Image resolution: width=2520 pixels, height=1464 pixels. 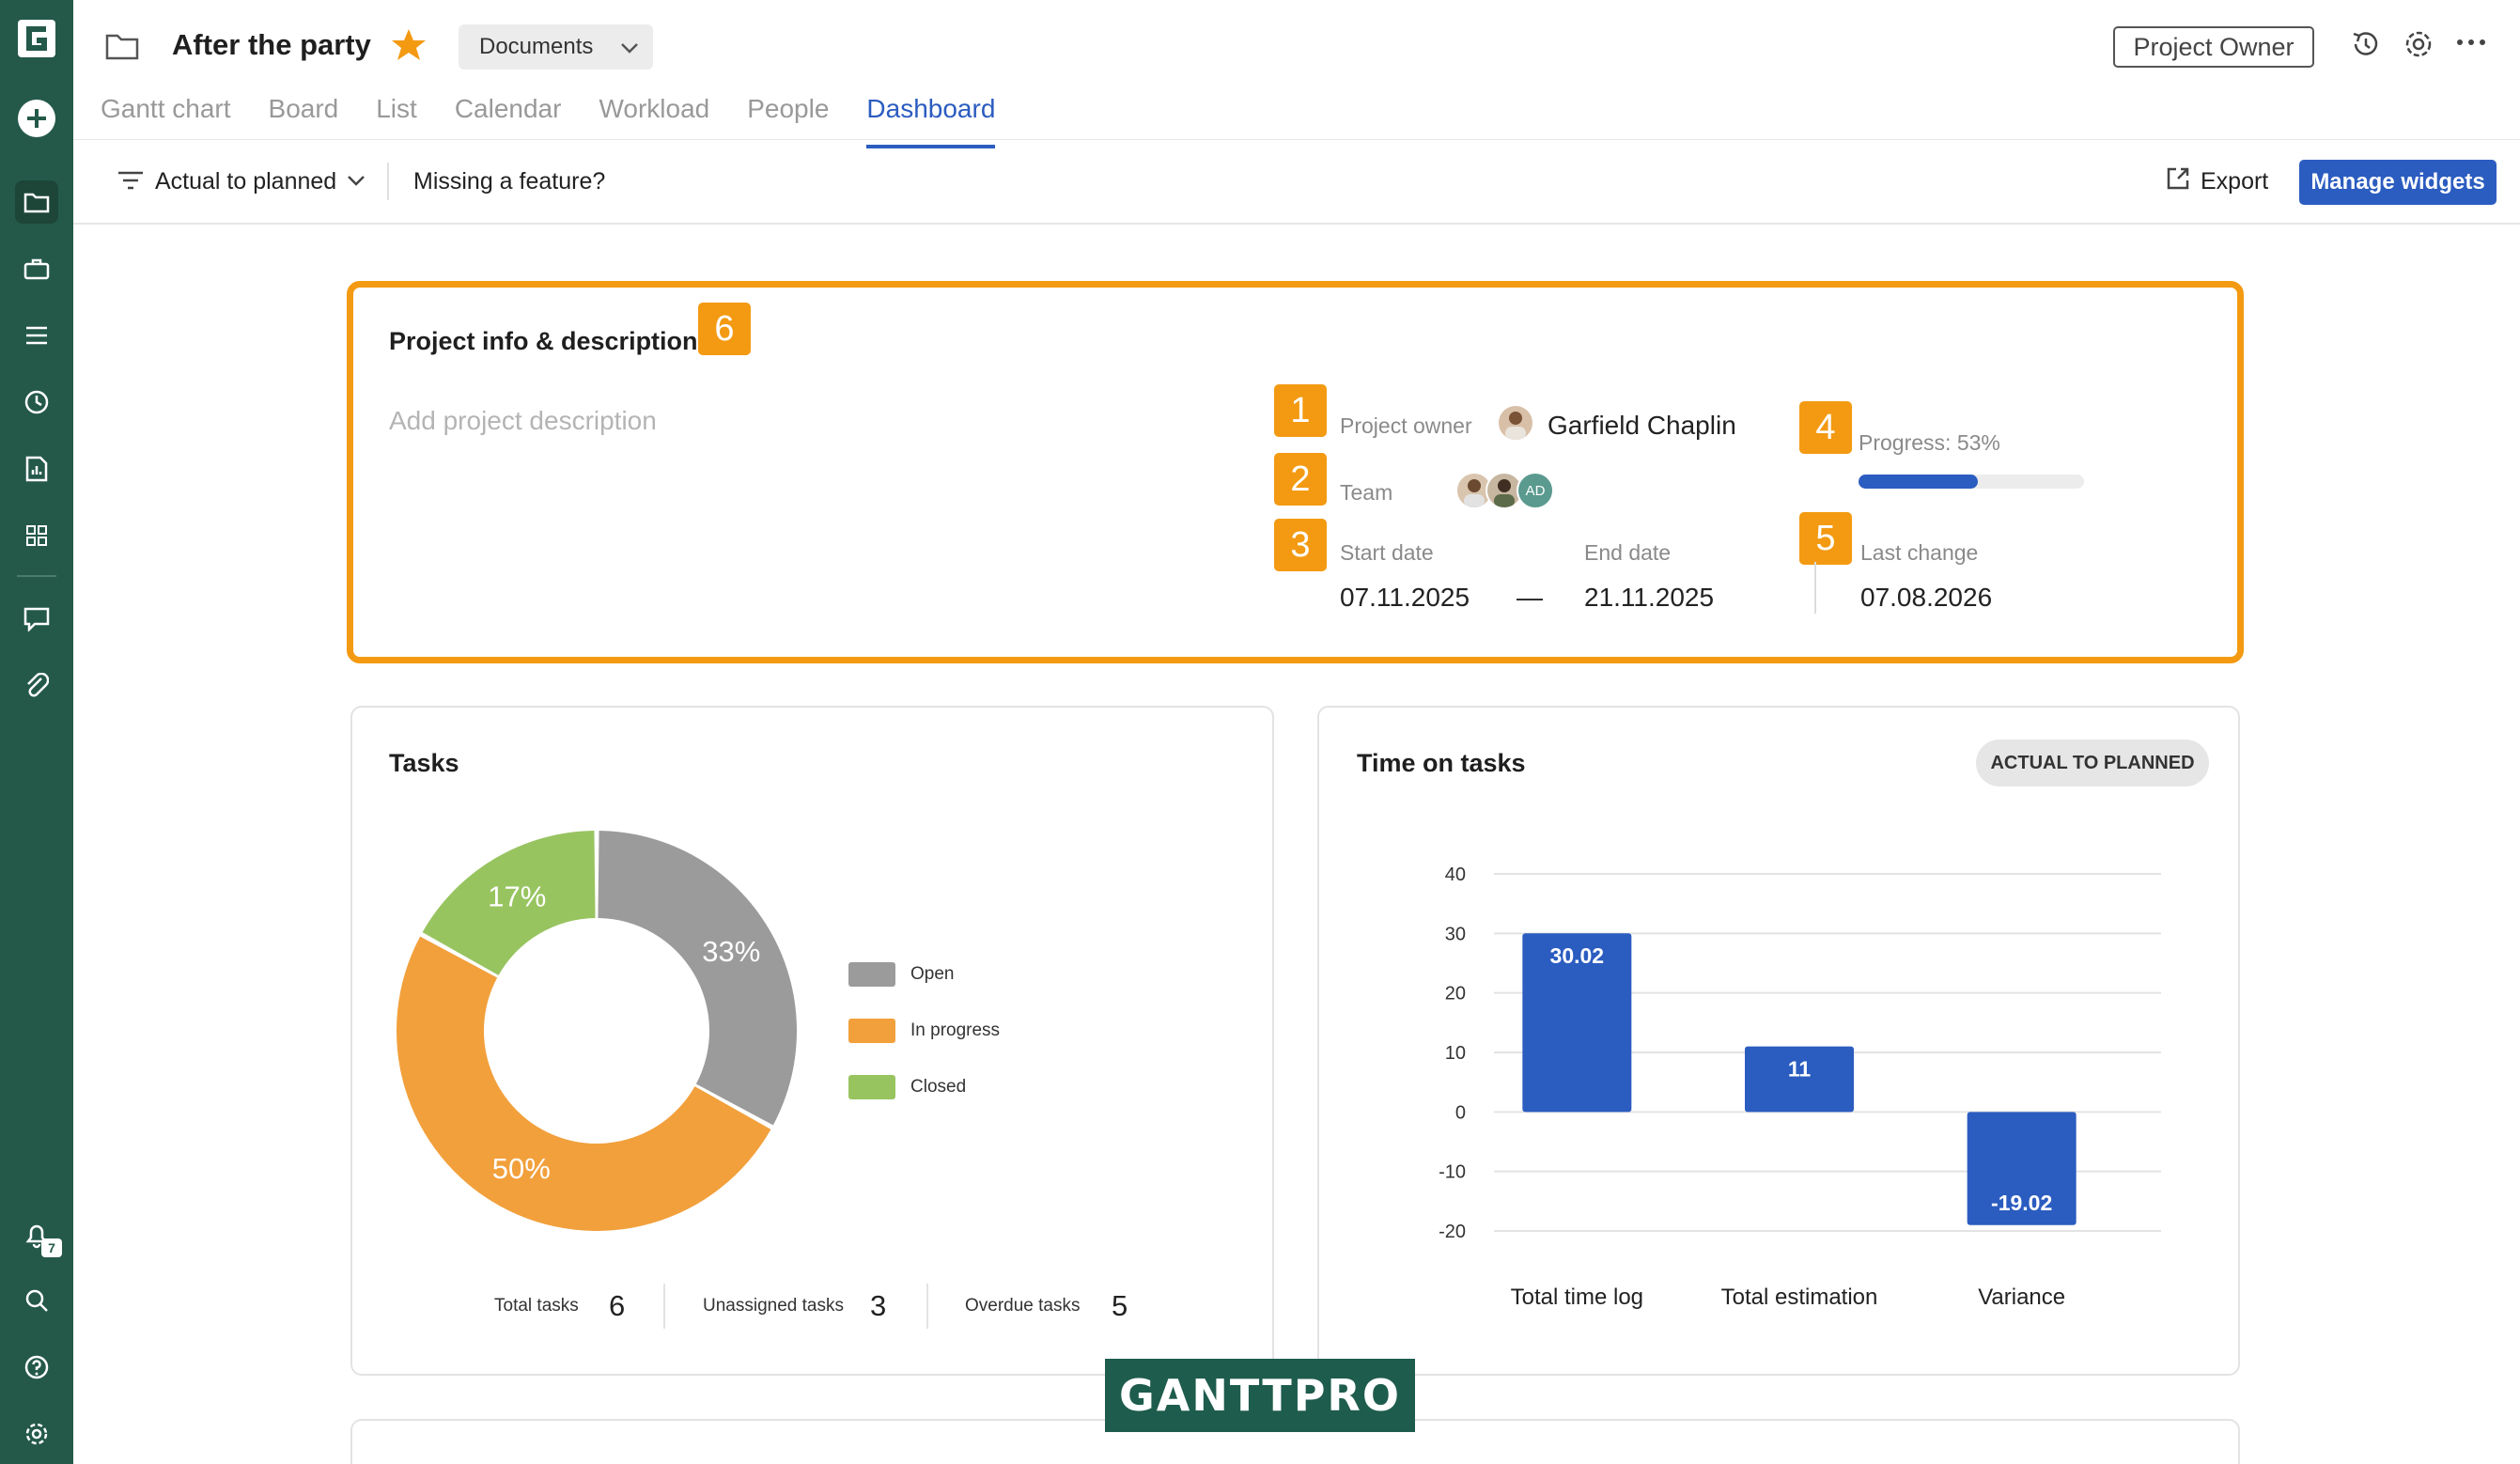 I want to click on export-icon, so click(x=2178, y=180).